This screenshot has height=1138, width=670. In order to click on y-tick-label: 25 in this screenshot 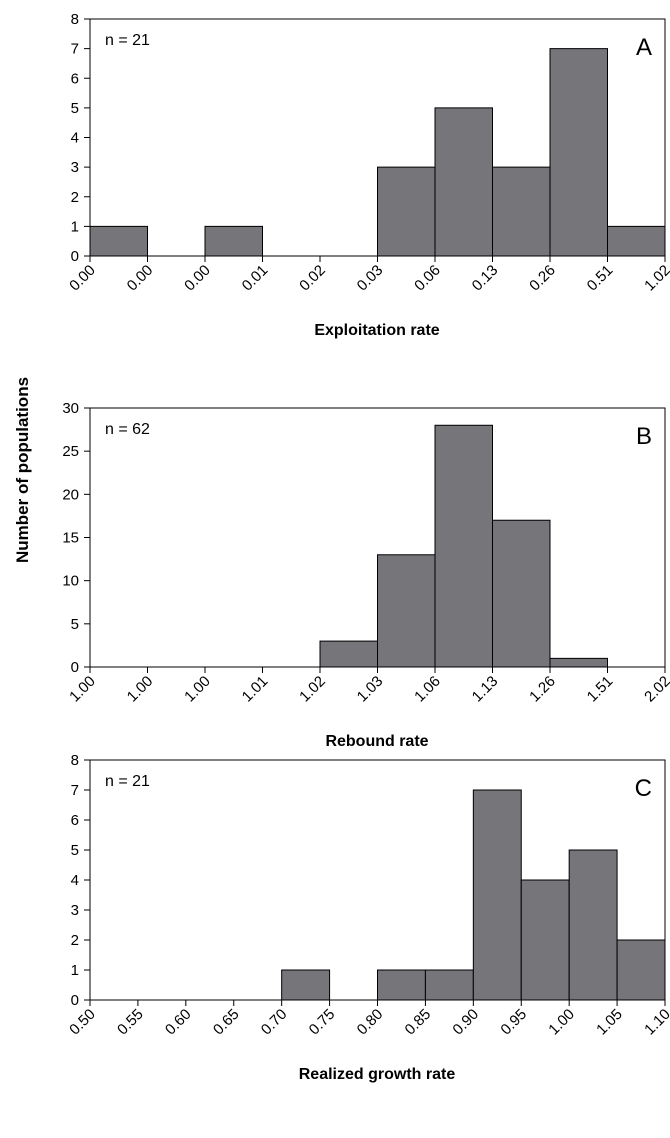, I will do `click(70, 451)`.